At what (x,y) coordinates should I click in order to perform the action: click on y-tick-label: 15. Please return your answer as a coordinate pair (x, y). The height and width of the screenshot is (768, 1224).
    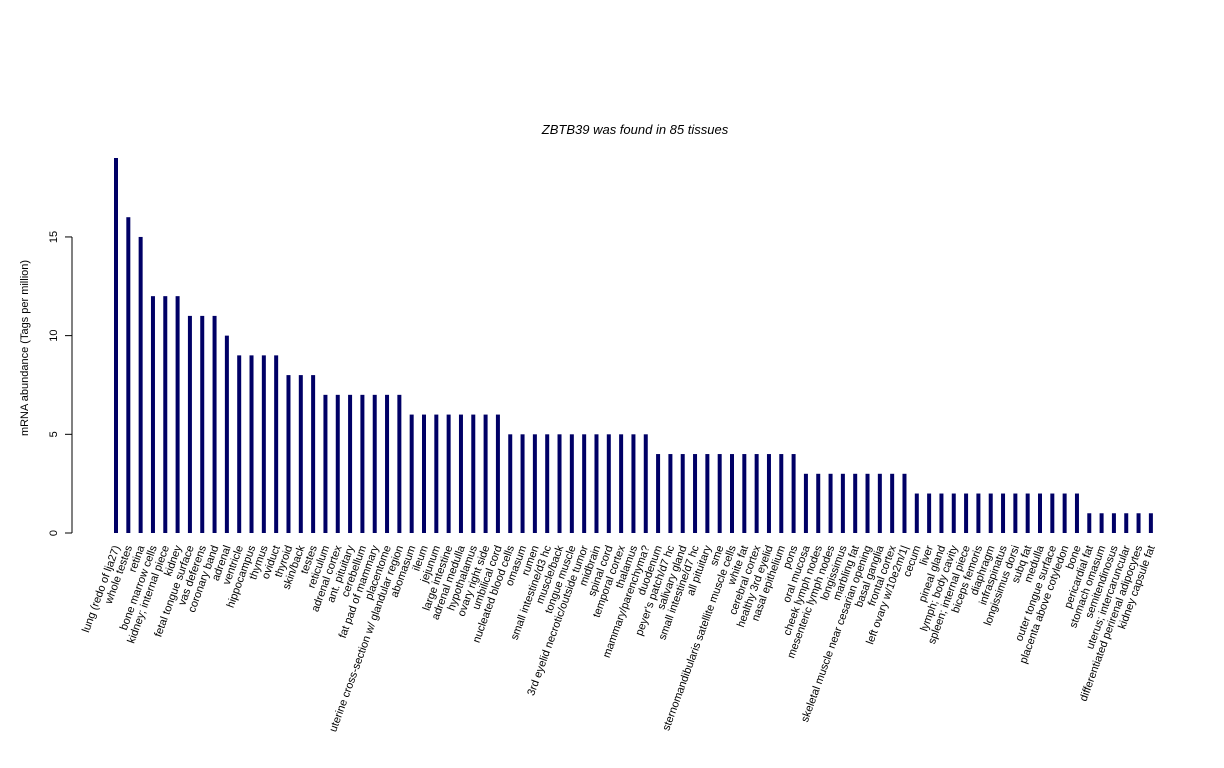
    Looking at the image, I should click on (54, 237).